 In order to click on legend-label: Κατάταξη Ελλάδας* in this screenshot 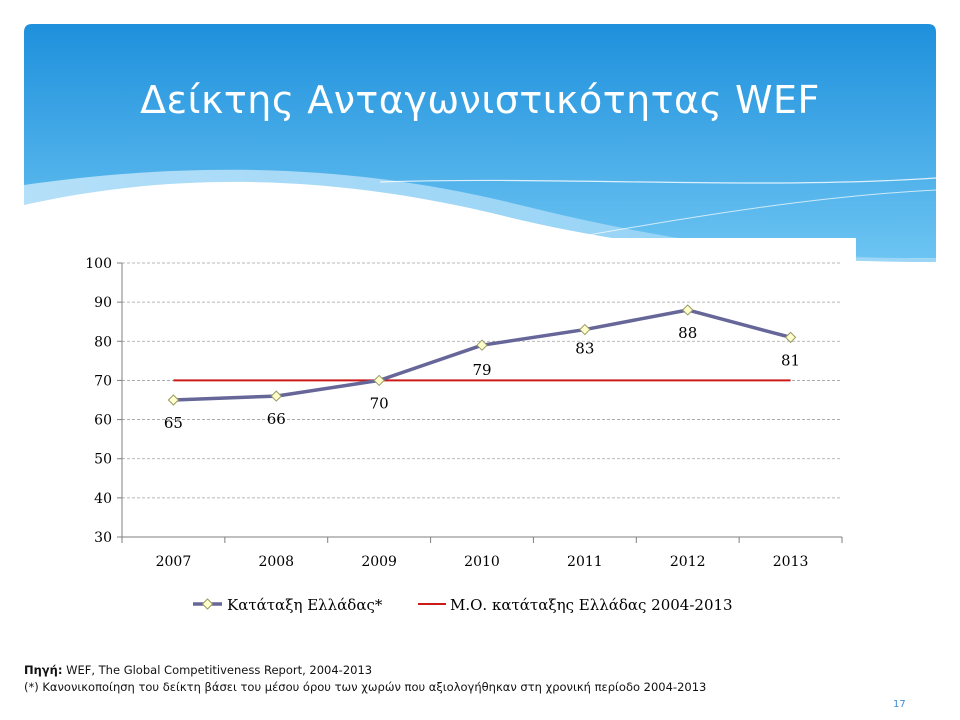, I will do `click(305, 605)`.